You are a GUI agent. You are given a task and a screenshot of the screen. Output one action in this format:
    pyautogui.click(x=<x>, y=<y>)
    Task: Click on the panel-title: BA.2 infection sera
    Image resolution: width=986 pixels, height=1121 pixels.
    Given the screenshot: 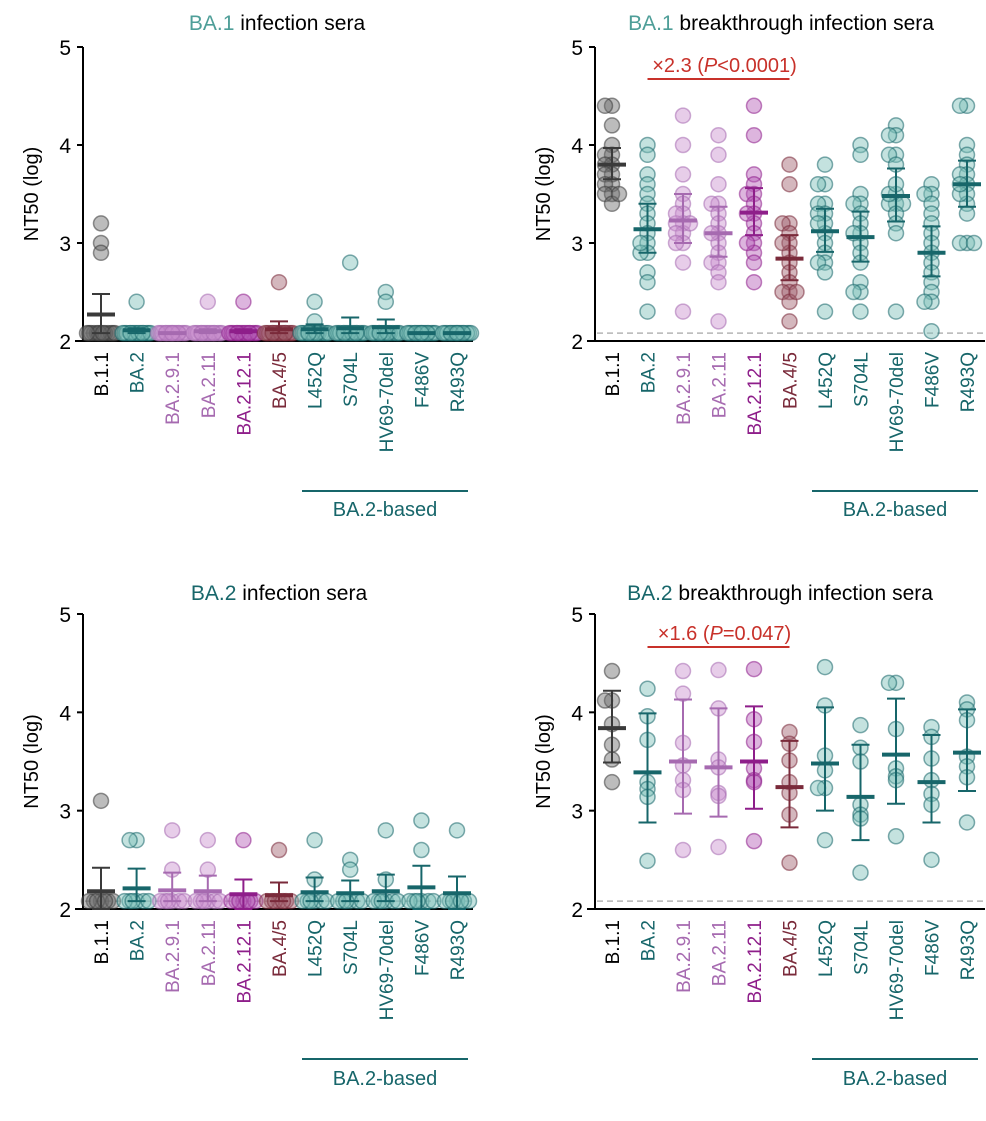 What is the action you would take?
    pyautogui.click(x=279, y=593)
    